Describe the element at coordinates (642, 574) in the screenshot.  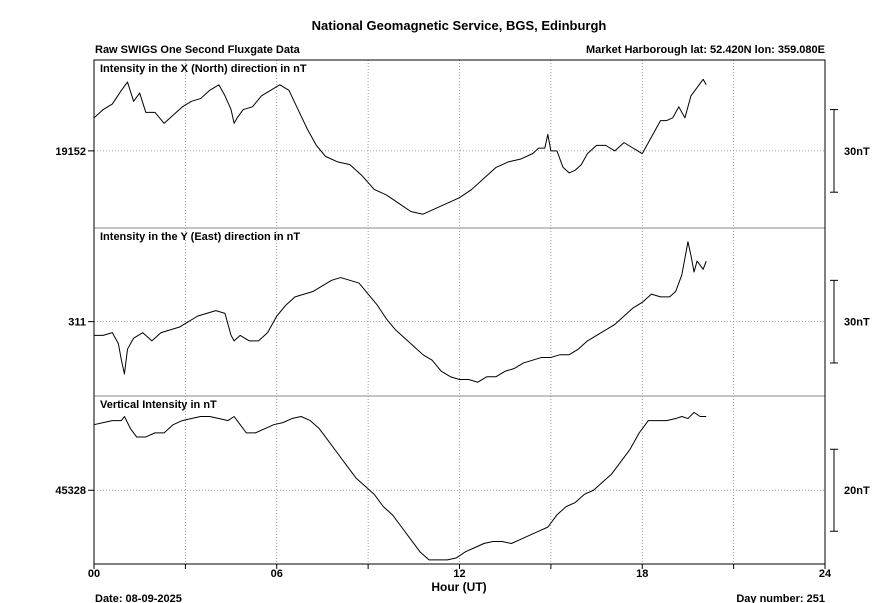
I see `x-tick-label-18: 18` at that location.